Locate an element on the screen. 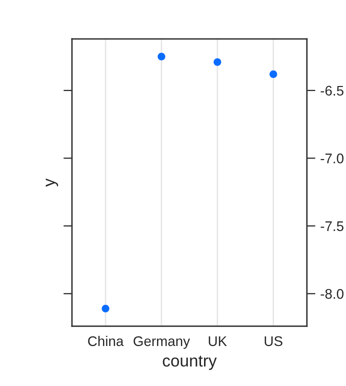  y-tick-label: -7.5 is located at coordinates (332, 226).